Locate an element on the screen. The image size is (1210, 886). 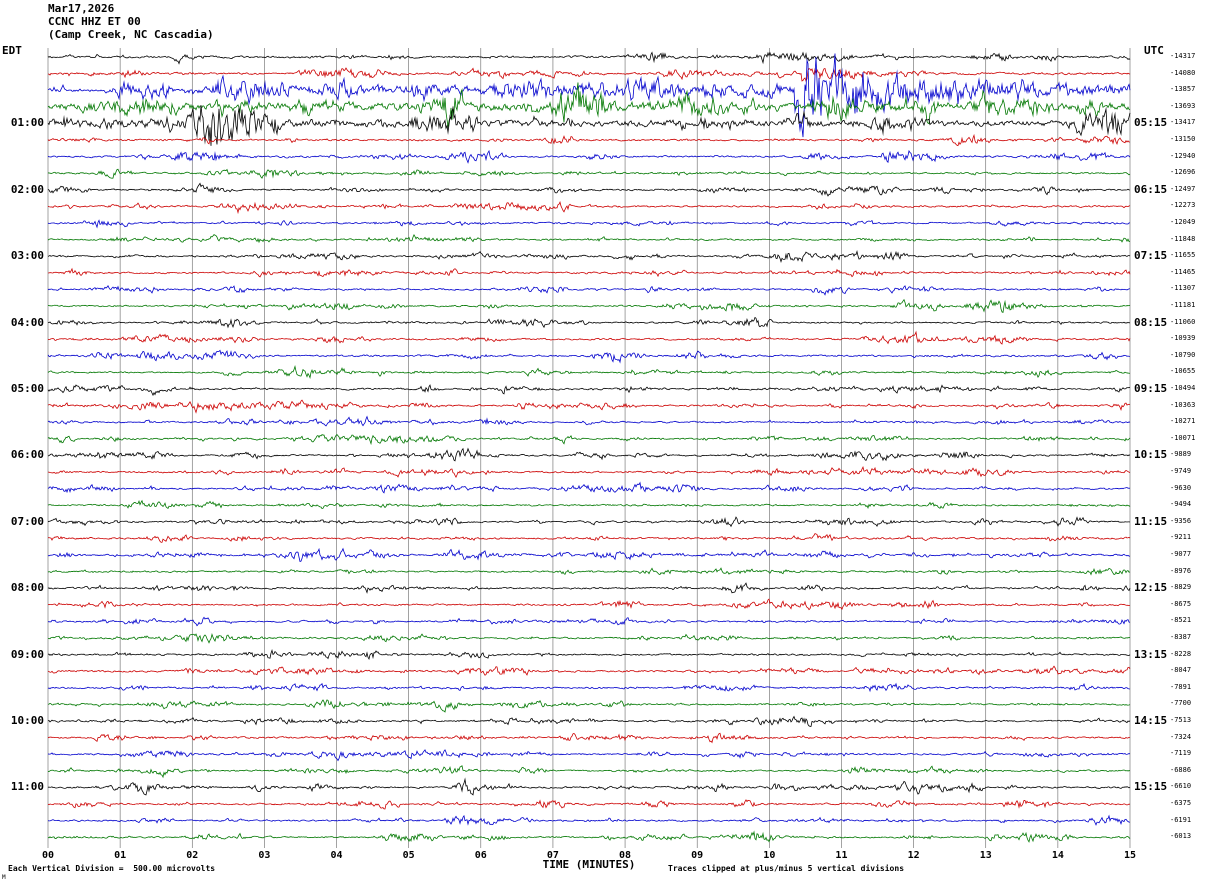
trace-offset-value: -10790 is located at coordinates (1183, 354).